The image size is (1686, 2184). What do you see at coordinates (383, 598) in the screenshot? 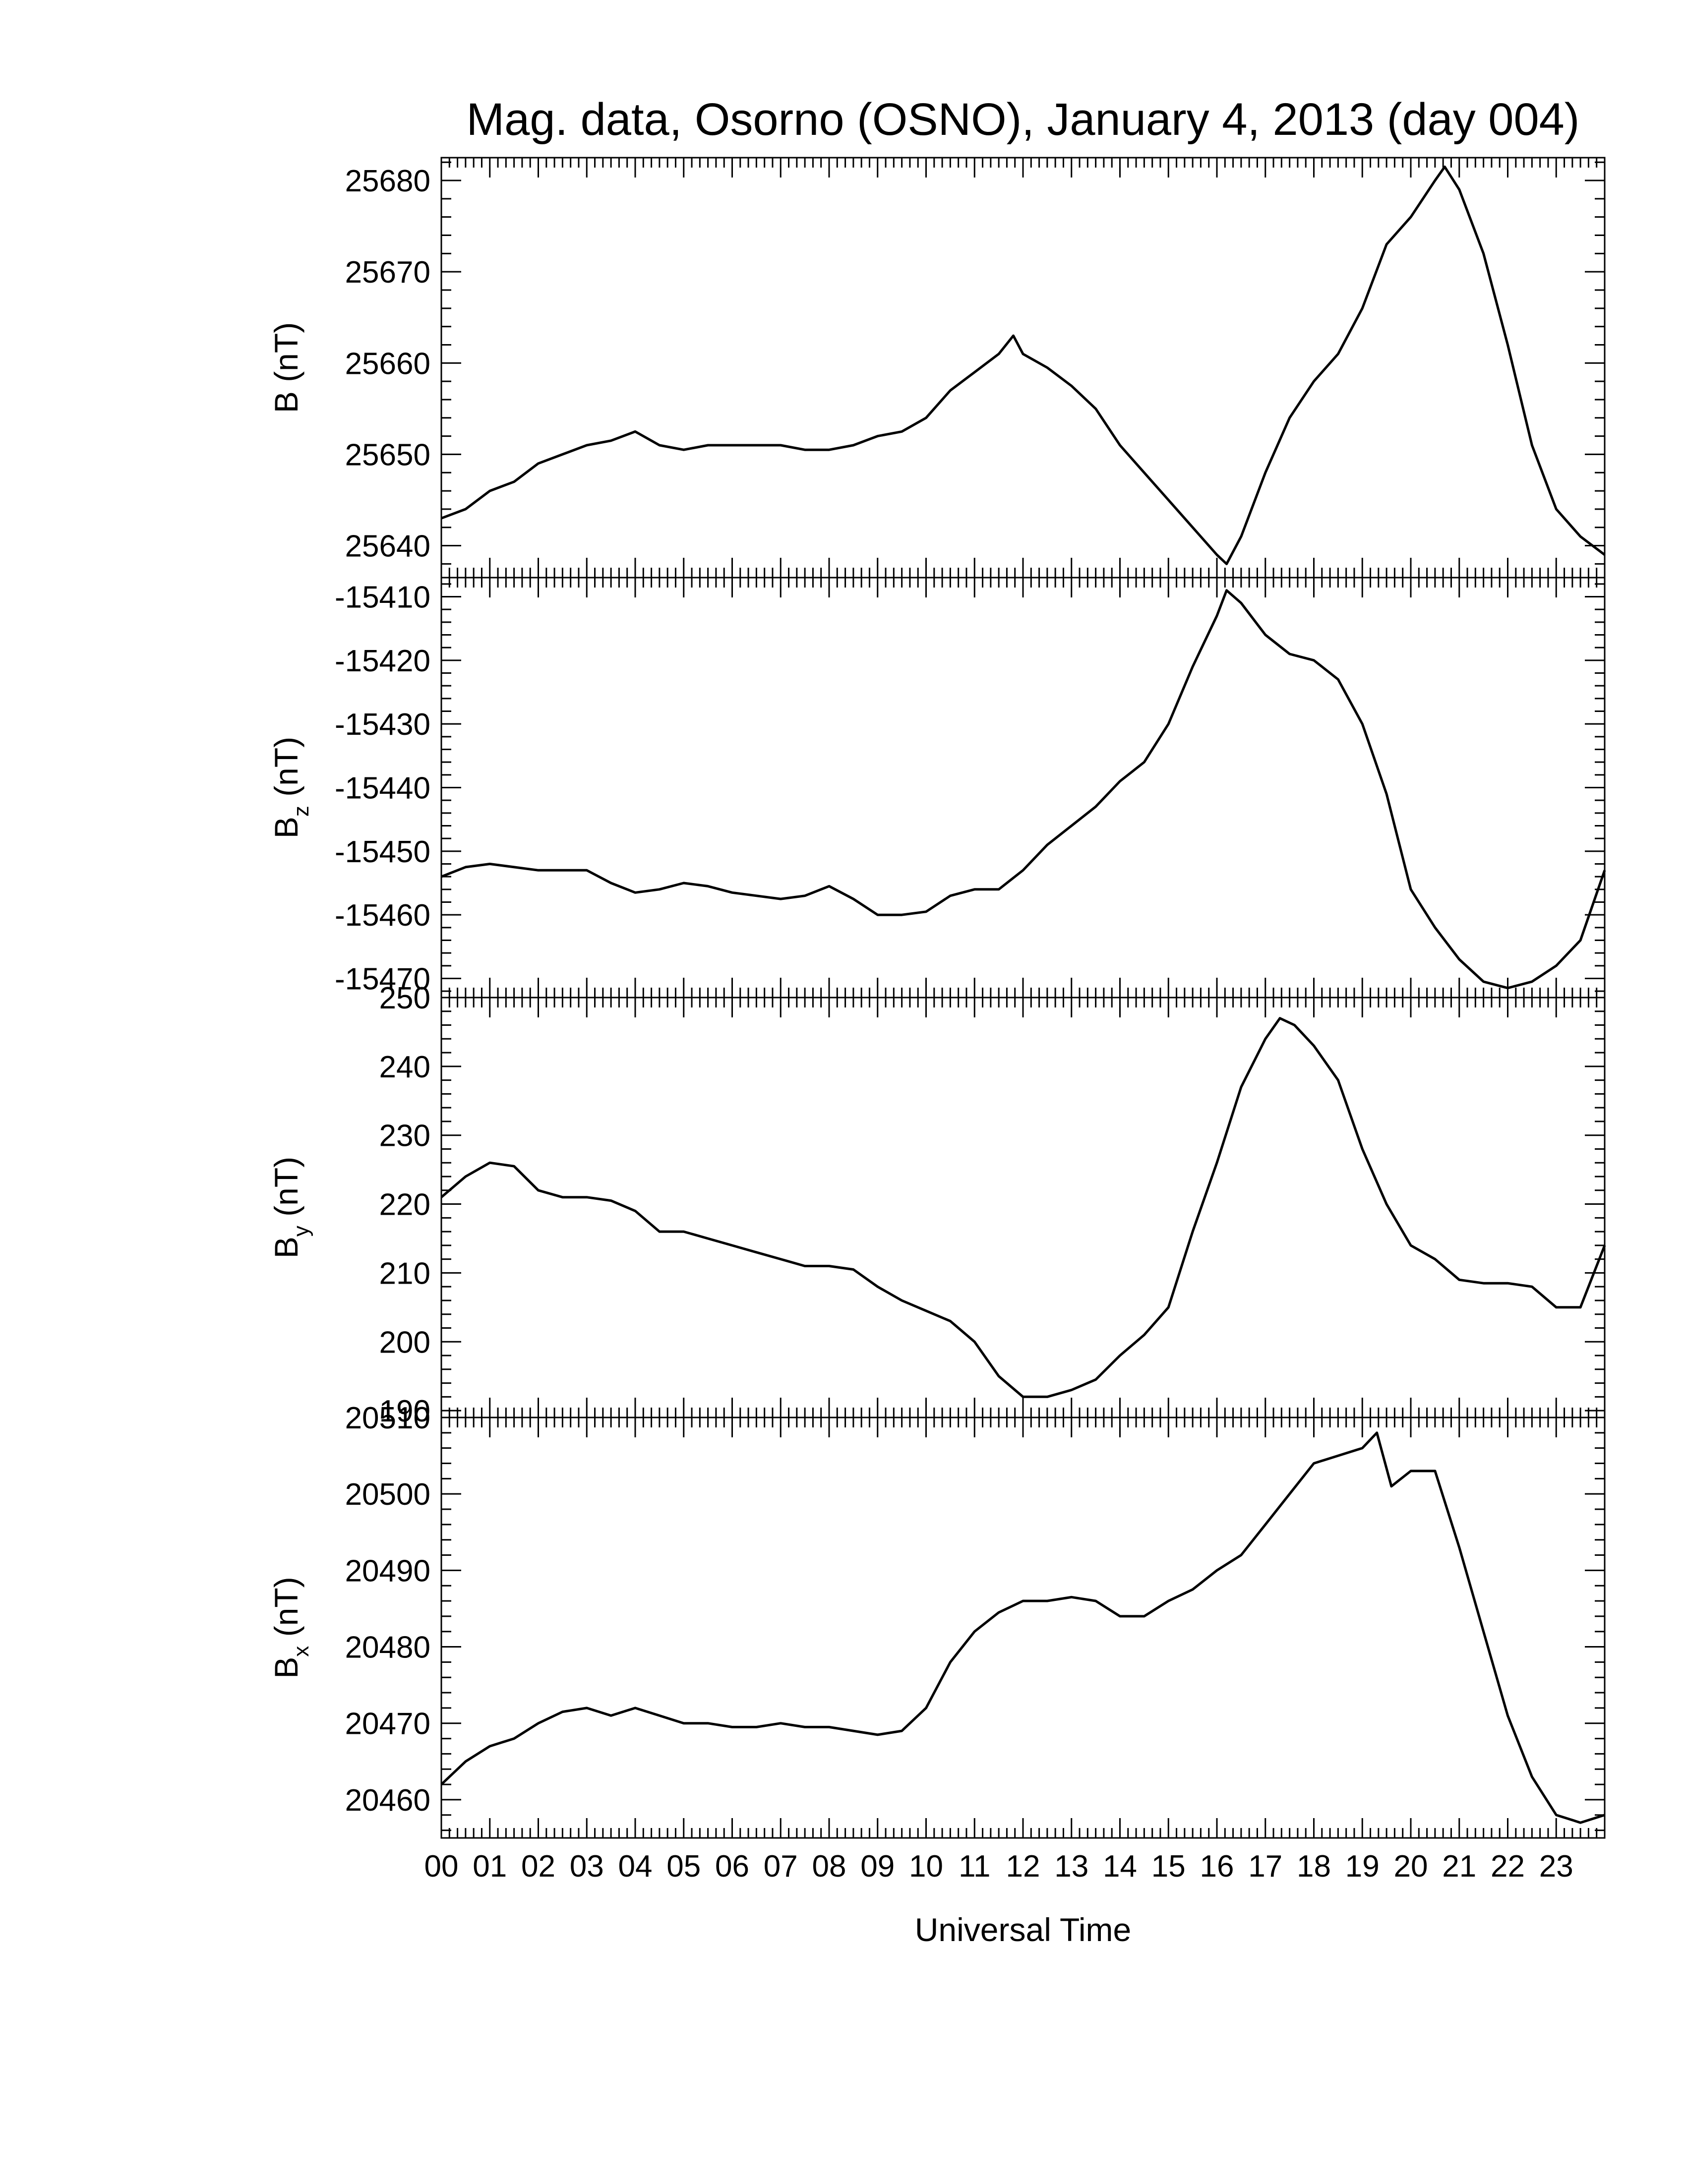
I see `y-tick-label: -15410` at bounding box center [383, 598].